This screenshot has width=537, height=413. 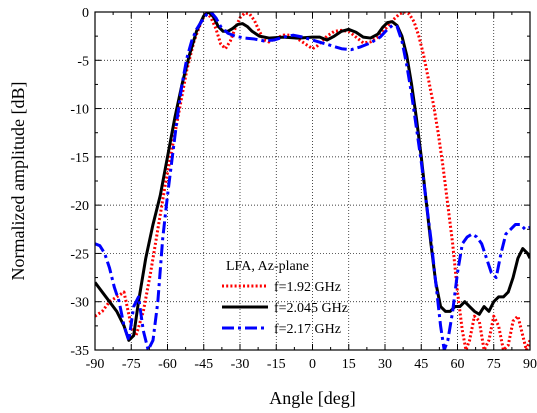 I want to click on y-tick-labels: 0 -5 -10 -15 -20 -25 -30 -35, so click(x=79, y=182).